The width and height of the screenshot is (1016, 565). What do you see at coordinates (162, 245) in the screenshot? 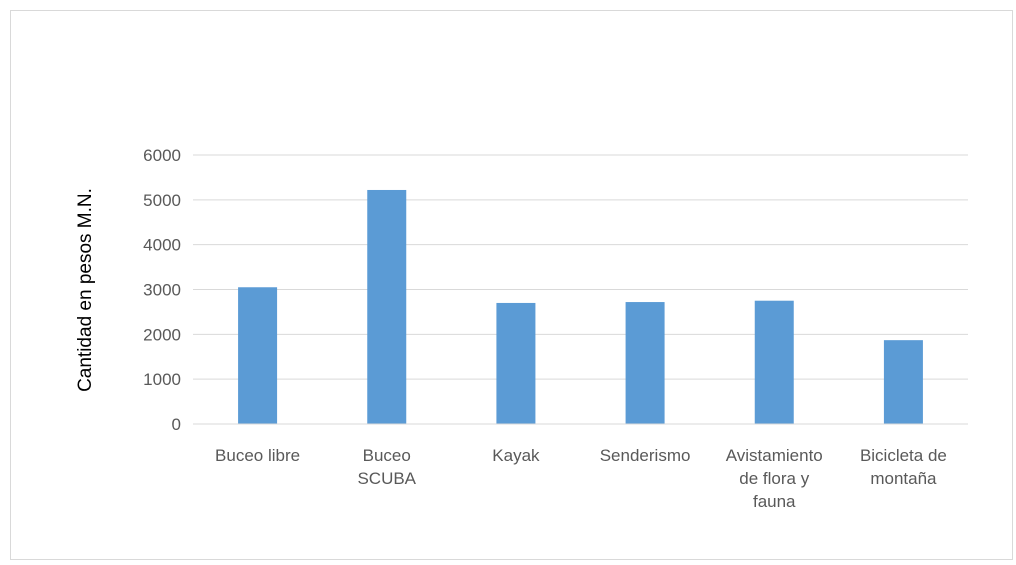
I see `y-tick-label: 4000` at bounding box center [162, 245].